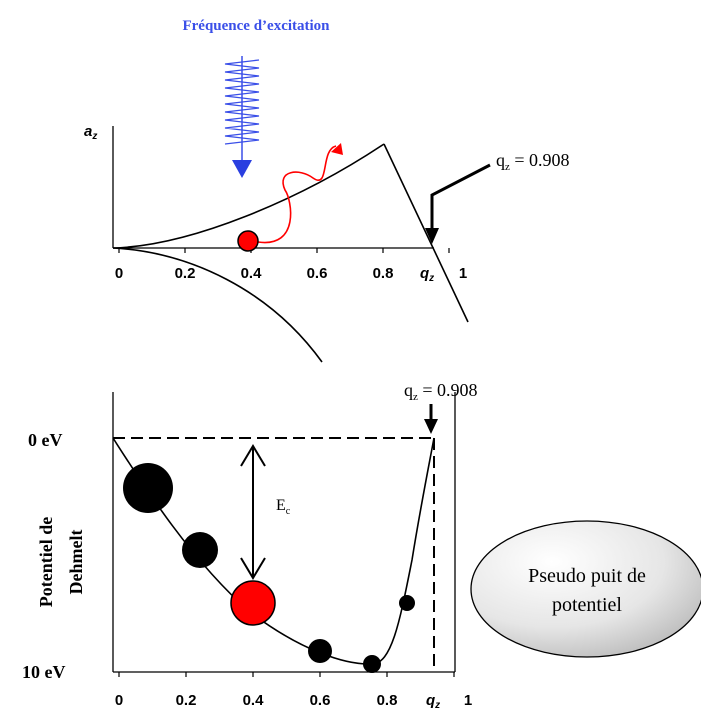  What do you see at coordinates (585, 589) in the screenshot?
I see `pseudo-well-bubble` at bounding box center [585, 589].